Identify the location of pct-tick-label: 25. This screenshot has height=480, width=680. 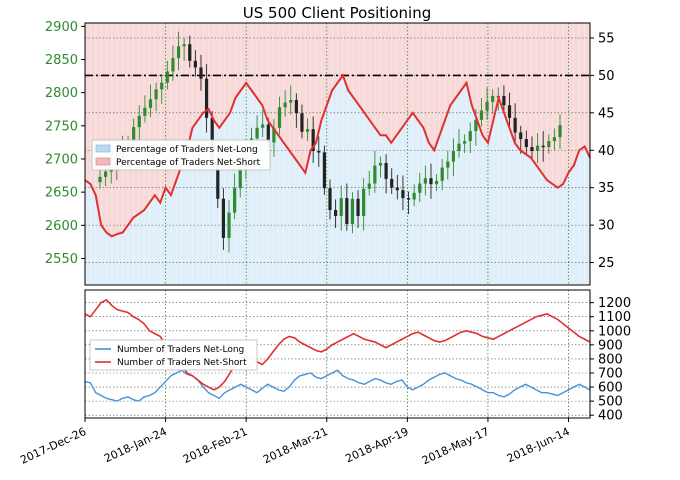
(606, 263).